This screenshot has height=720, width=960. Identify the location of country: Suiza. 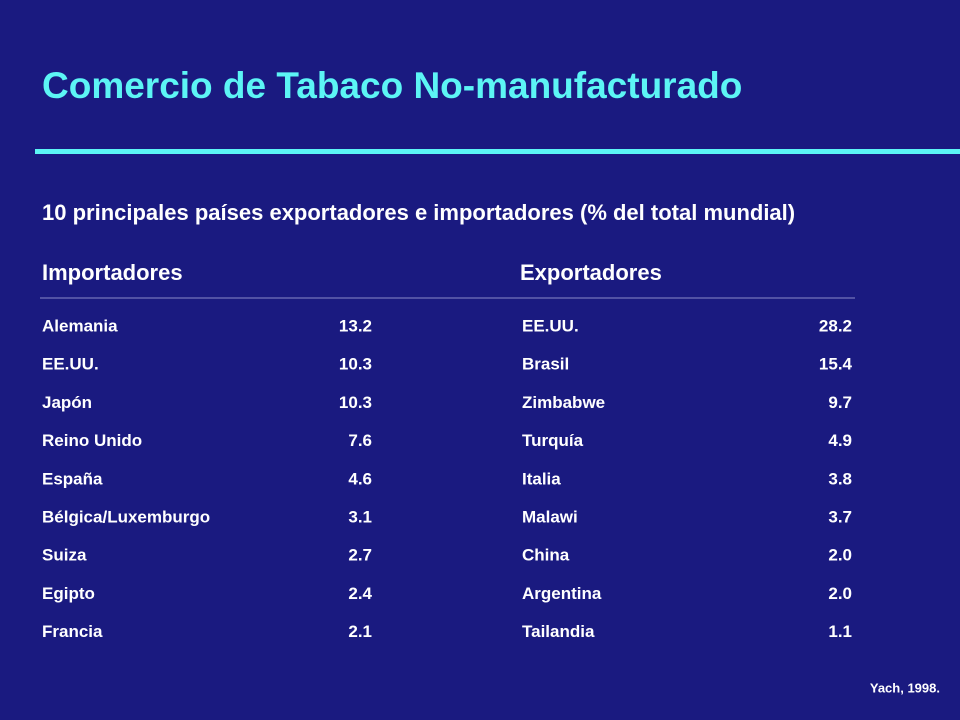
(64, 555).